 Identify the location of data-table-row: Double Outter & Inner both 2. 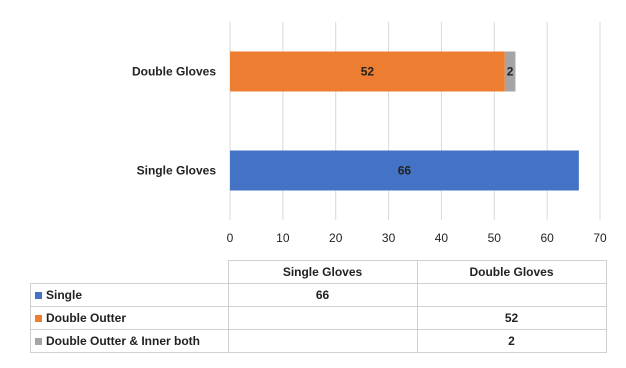
(318, 341).